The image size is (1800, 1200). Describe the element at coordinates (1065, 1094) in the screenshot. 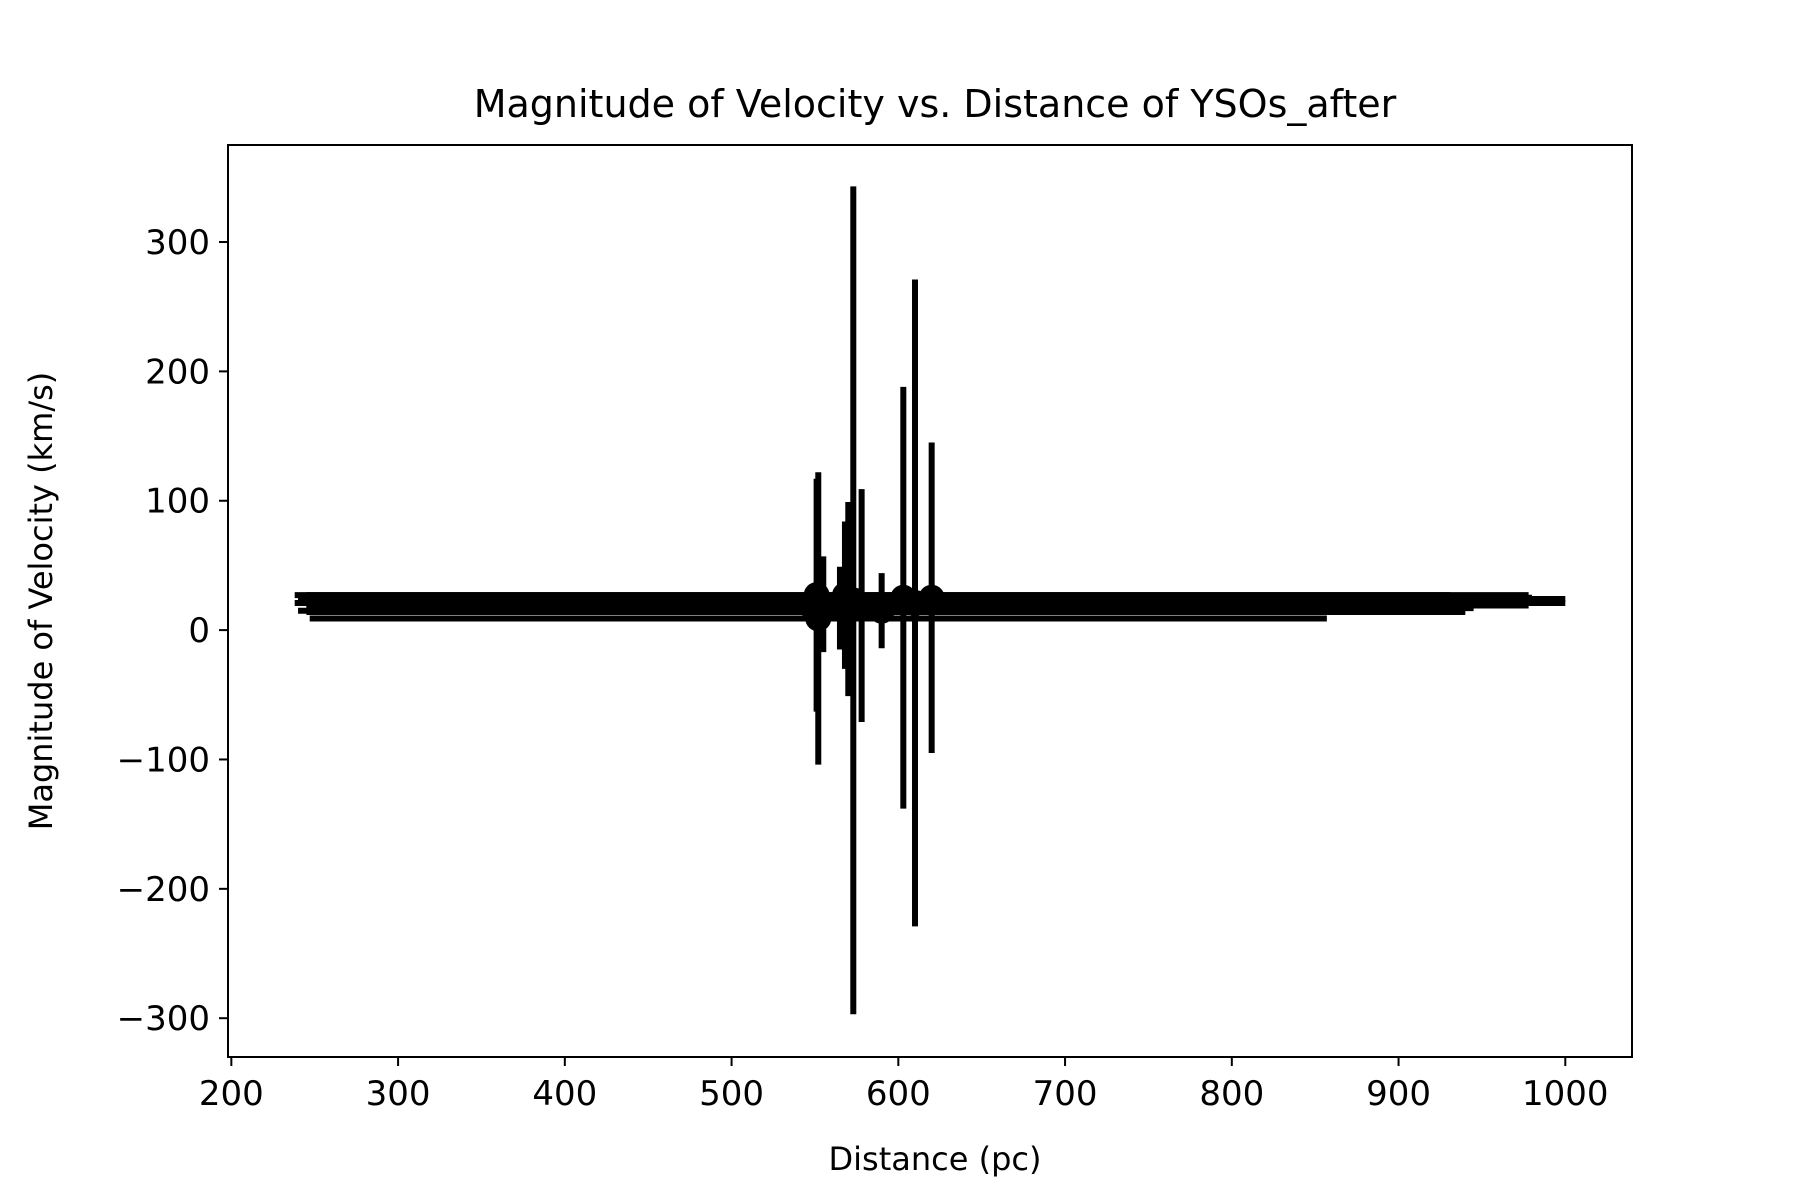

I see `x-tick-label: 700` at that location.